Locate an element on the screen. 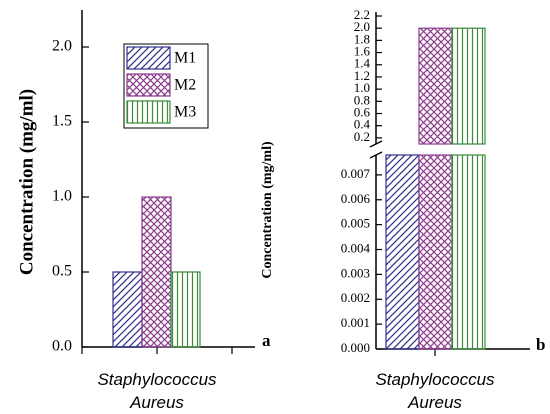 This screenshot has width=550, height=414. y-tick-label: 0.6 is located at coordinates (362, 112).